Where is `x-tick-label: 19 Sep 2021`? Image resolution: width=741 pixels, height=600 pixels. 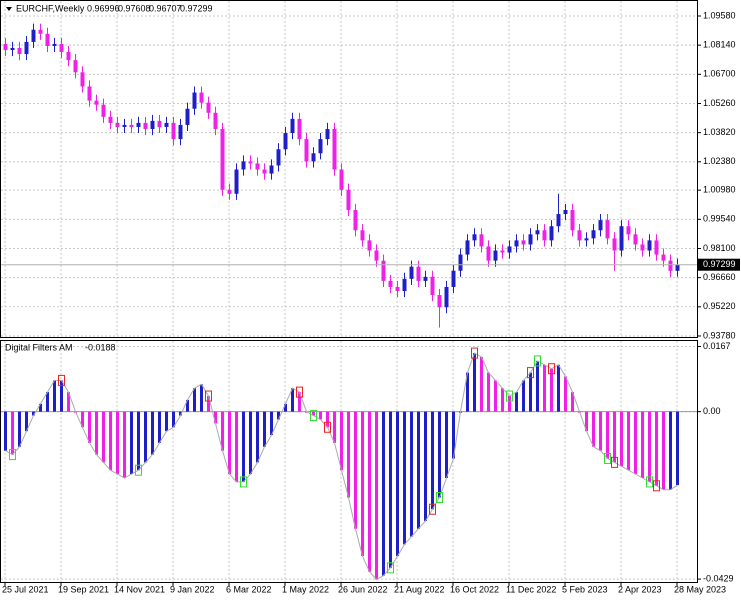
x-tick-label: 19 Sep 2021 is located at coordinates (83, 589).